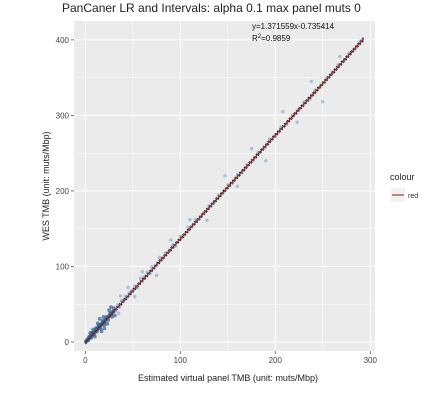  I want to click on y-axis: 0 100 200 300 400, so click(65, 191).